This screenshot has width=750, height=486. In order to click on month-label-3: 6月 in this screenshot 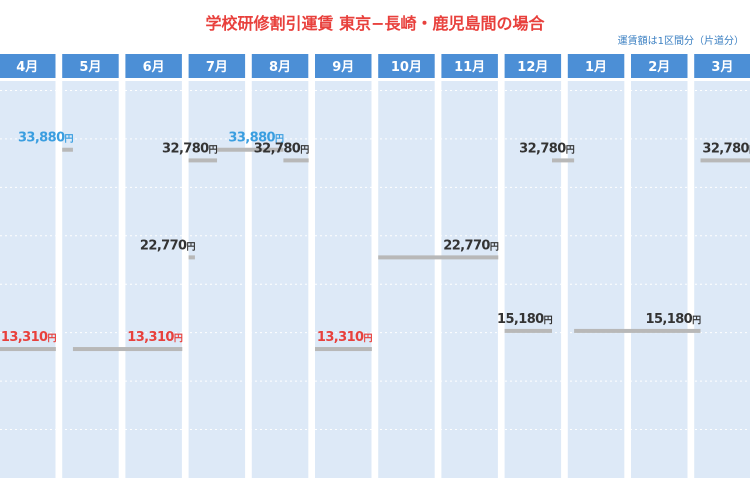, I will do `click(154, 67)`.